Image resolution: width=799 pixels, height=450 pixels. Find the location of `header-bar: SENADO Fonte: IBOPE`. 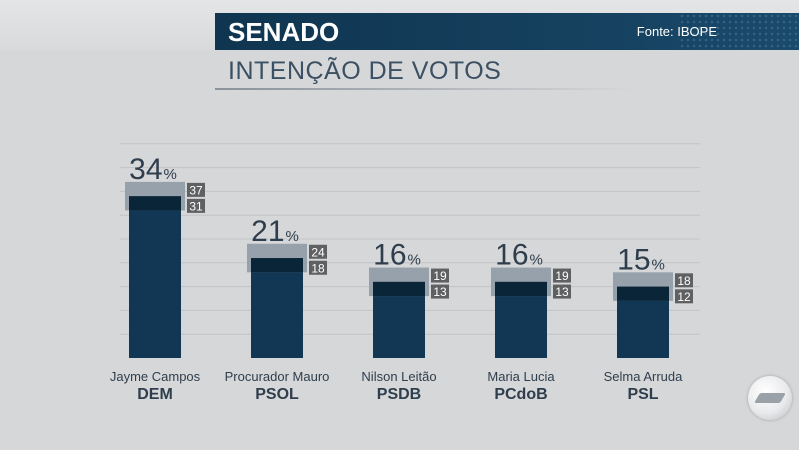

header-bar: SENADO Fonte: IBOPE is located at coordinates (507, 31).